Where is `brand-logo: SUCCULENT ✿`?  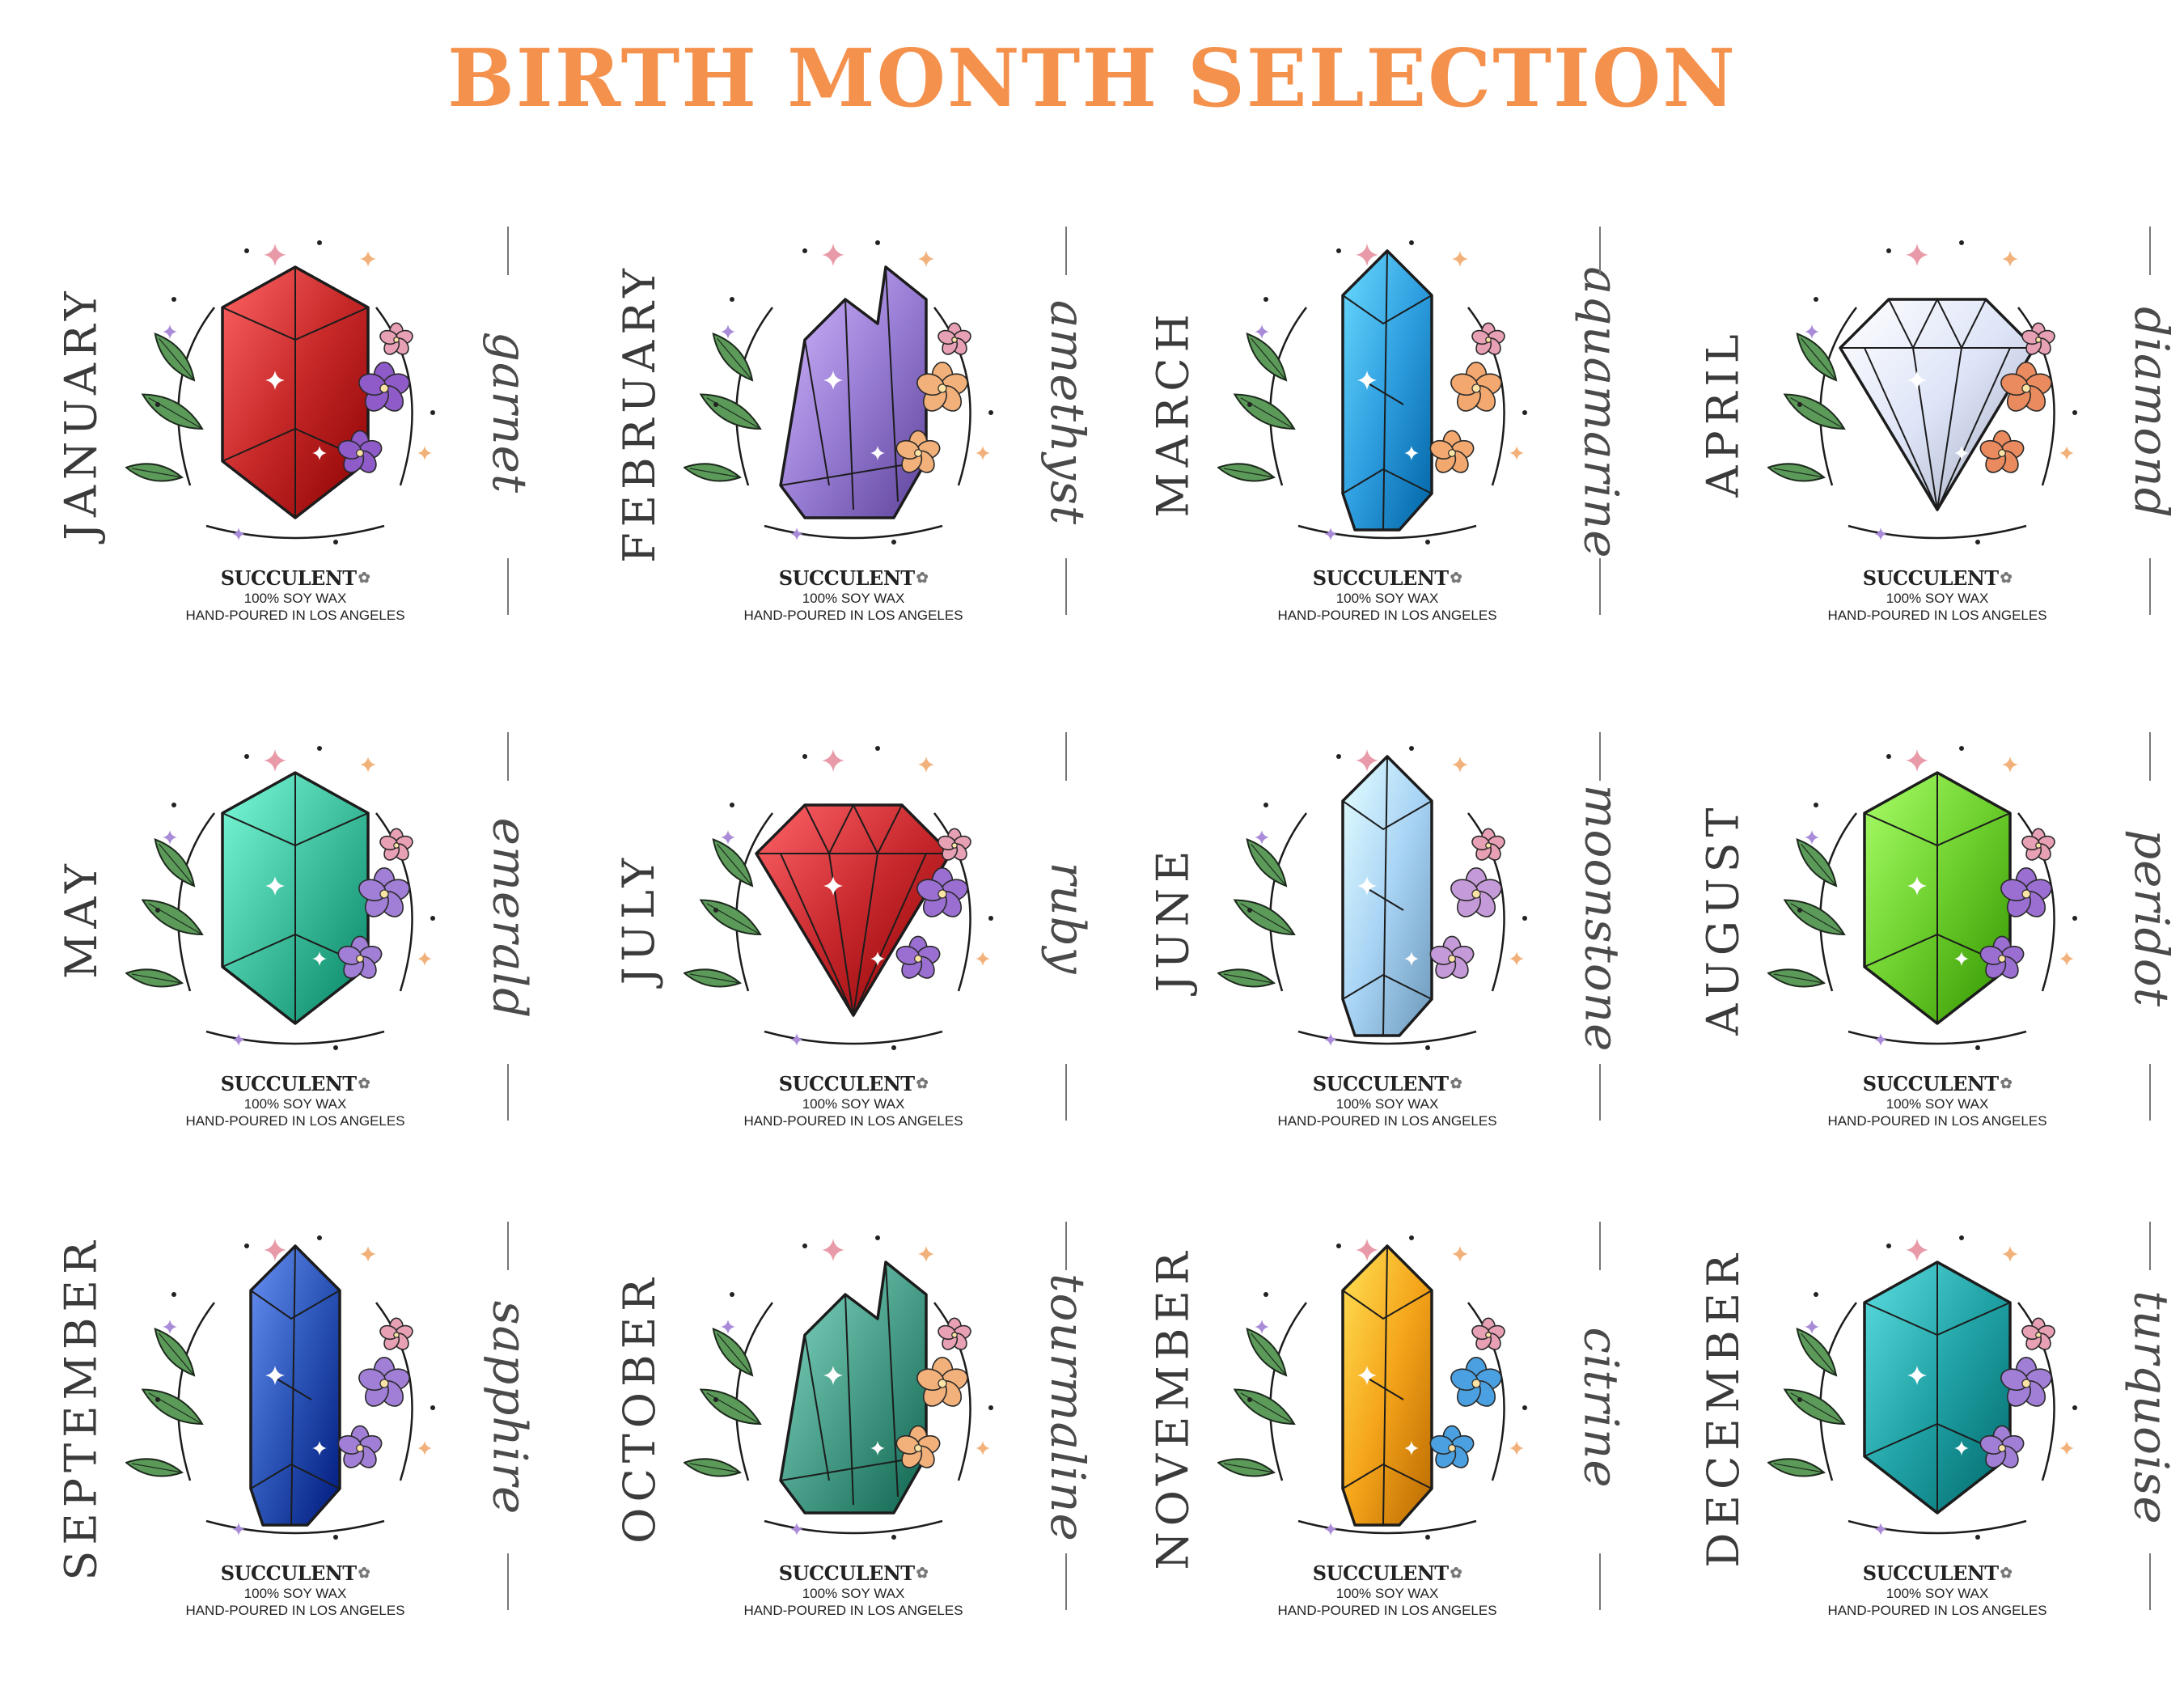 brand-logo: SUCCULENT ✿ is located at coordinates (1938, 1573).